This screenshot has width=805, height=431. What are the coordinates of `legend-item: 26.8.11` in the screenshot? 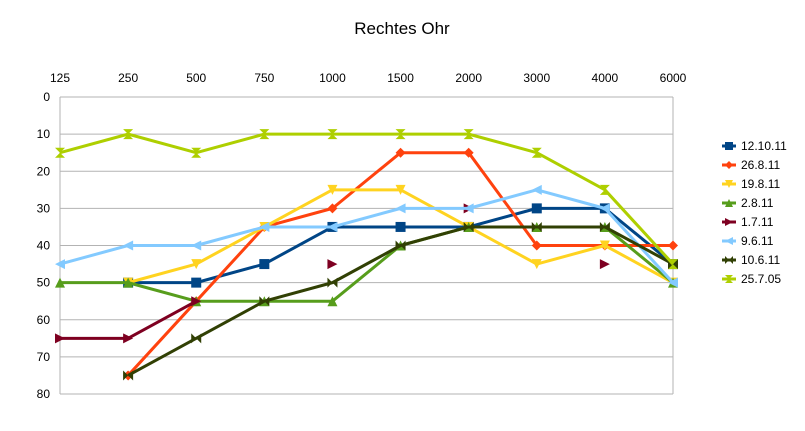 It's located at (751, 165).